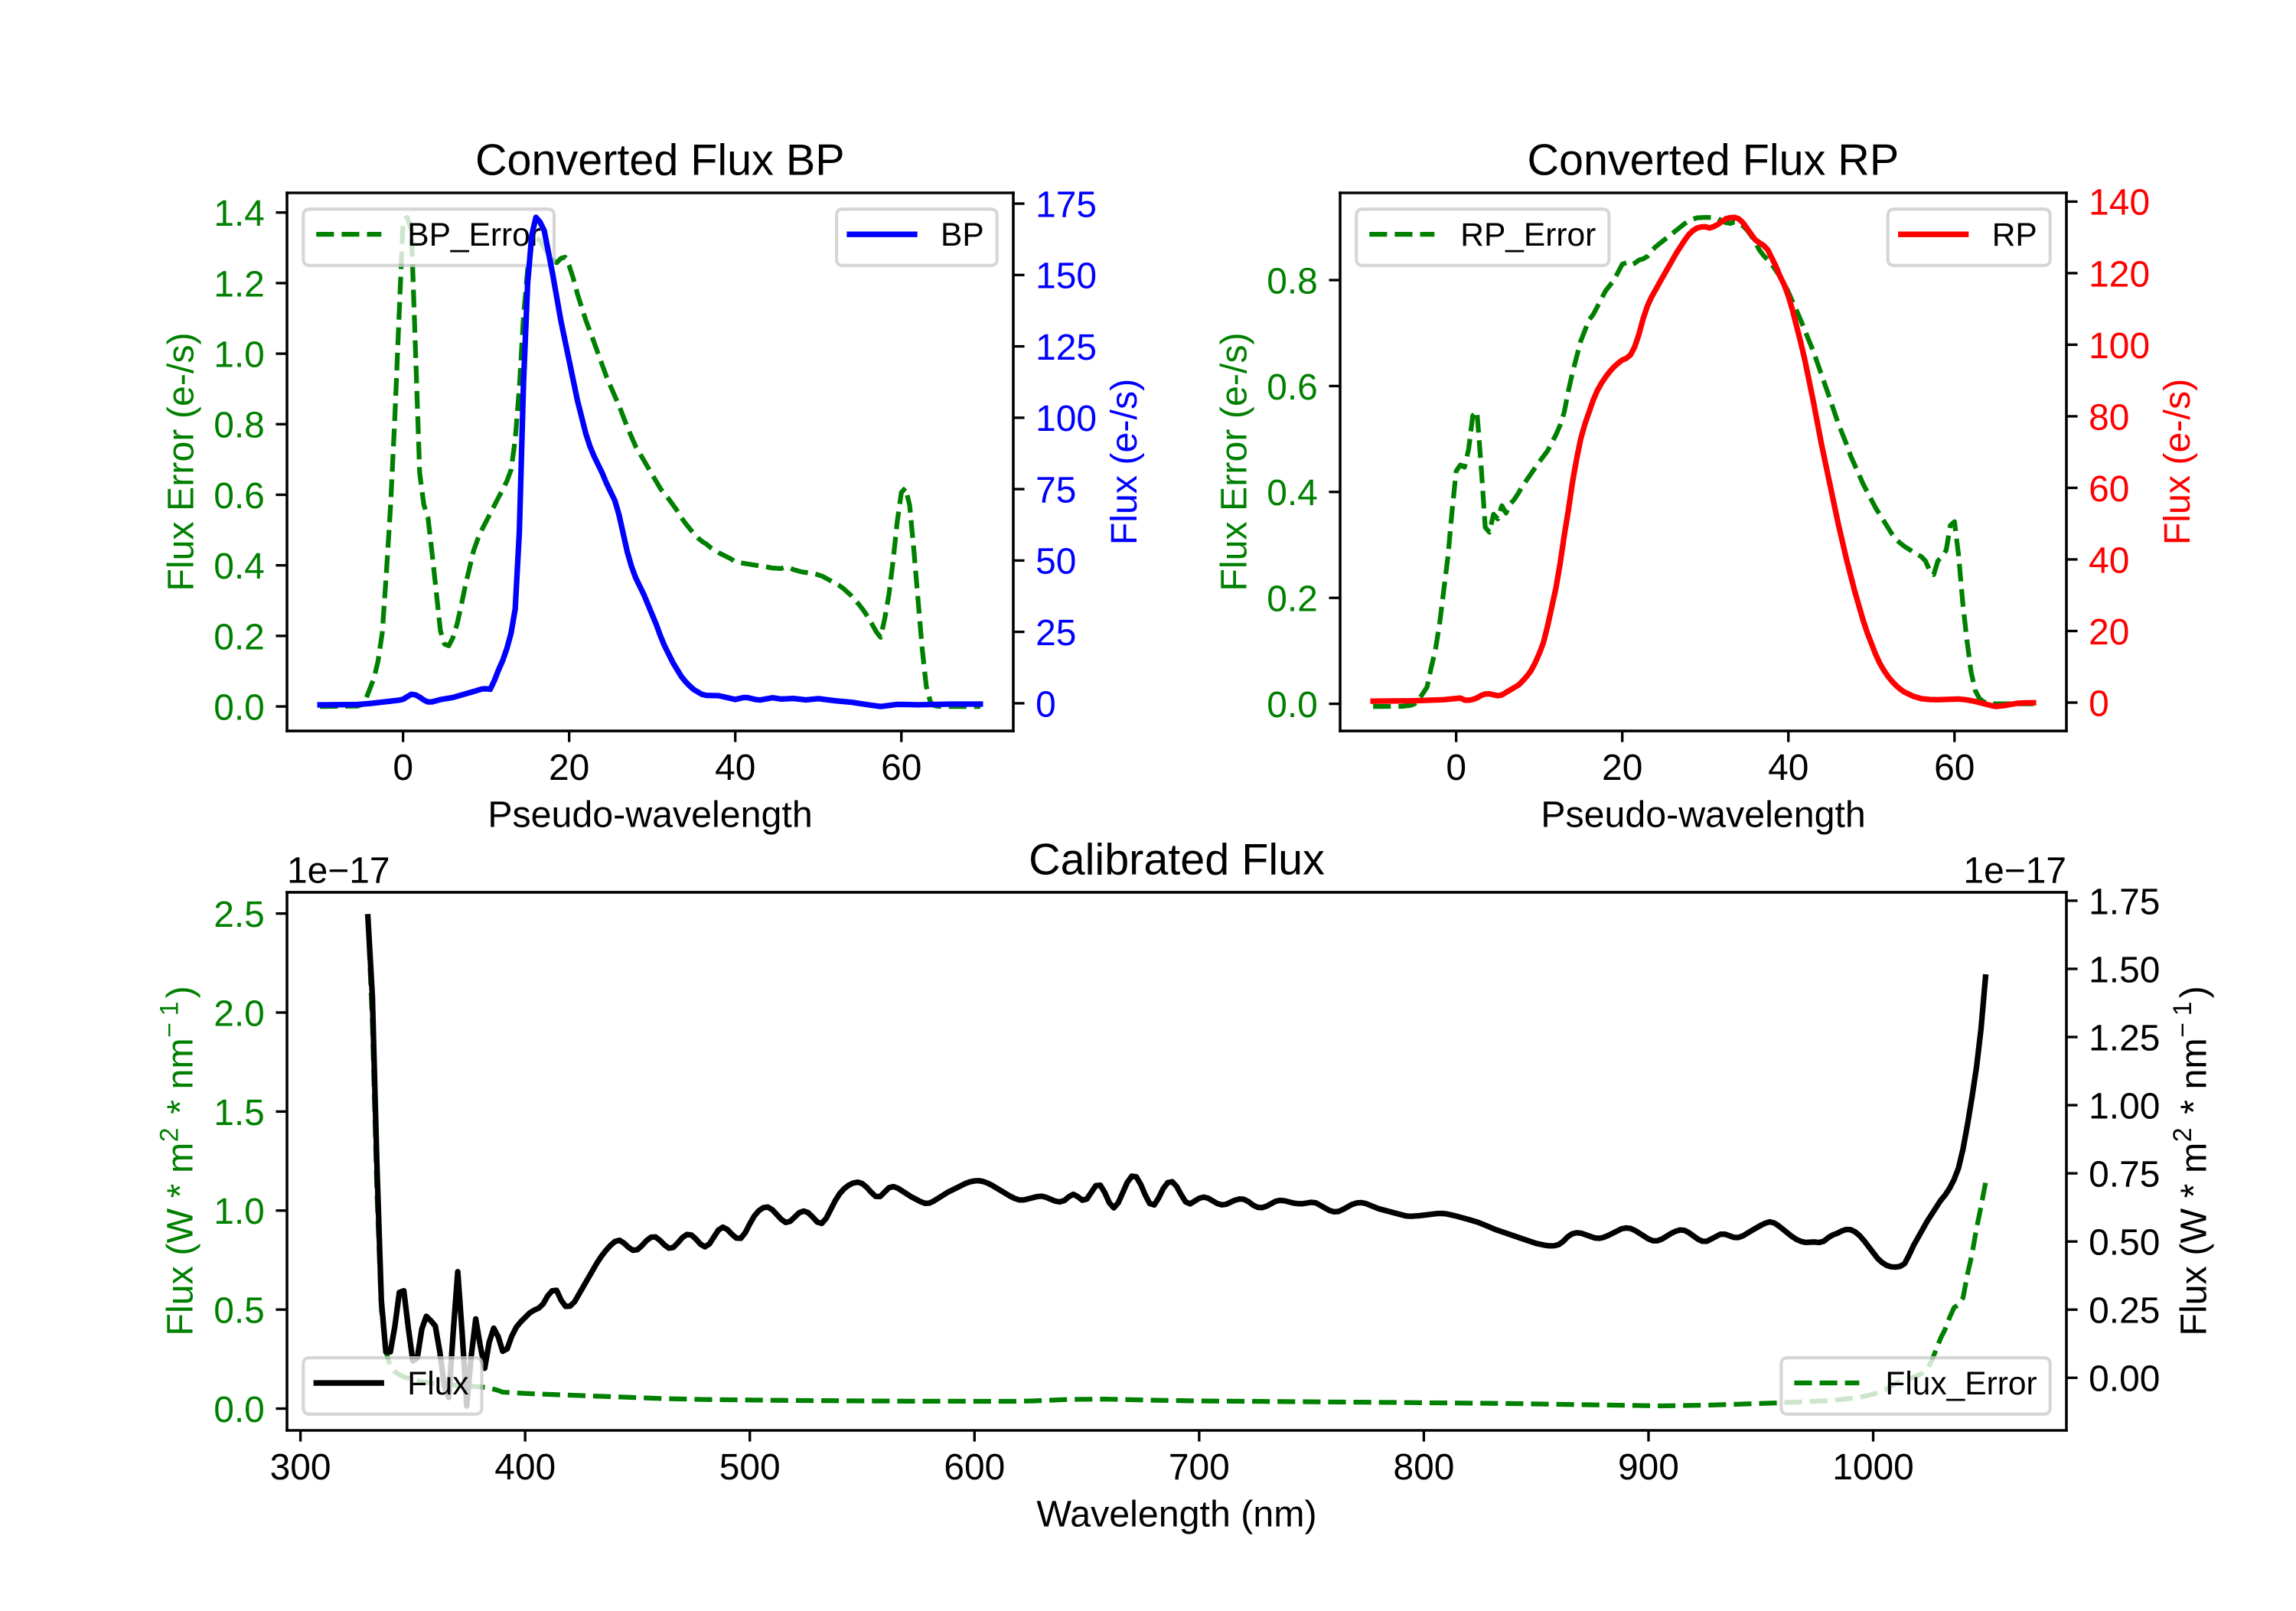 The width and height of the screenshot is (2296, 1611). I want to click on svg-text: 80, so click(2109, 417).